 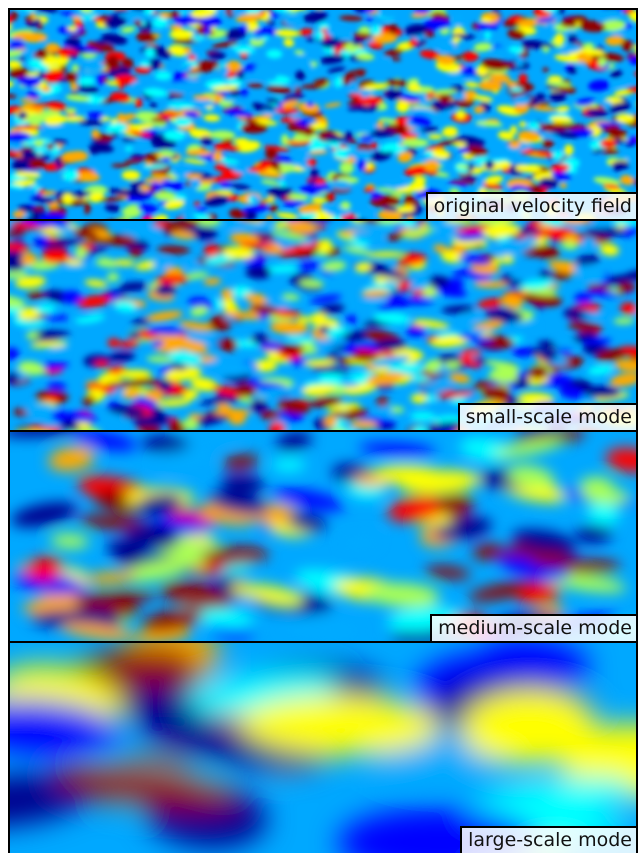 What do you see at coordinates (547, 416) in the screenshot?
I see `panel-label: small-scale mode` at bounding box center [547, 416].